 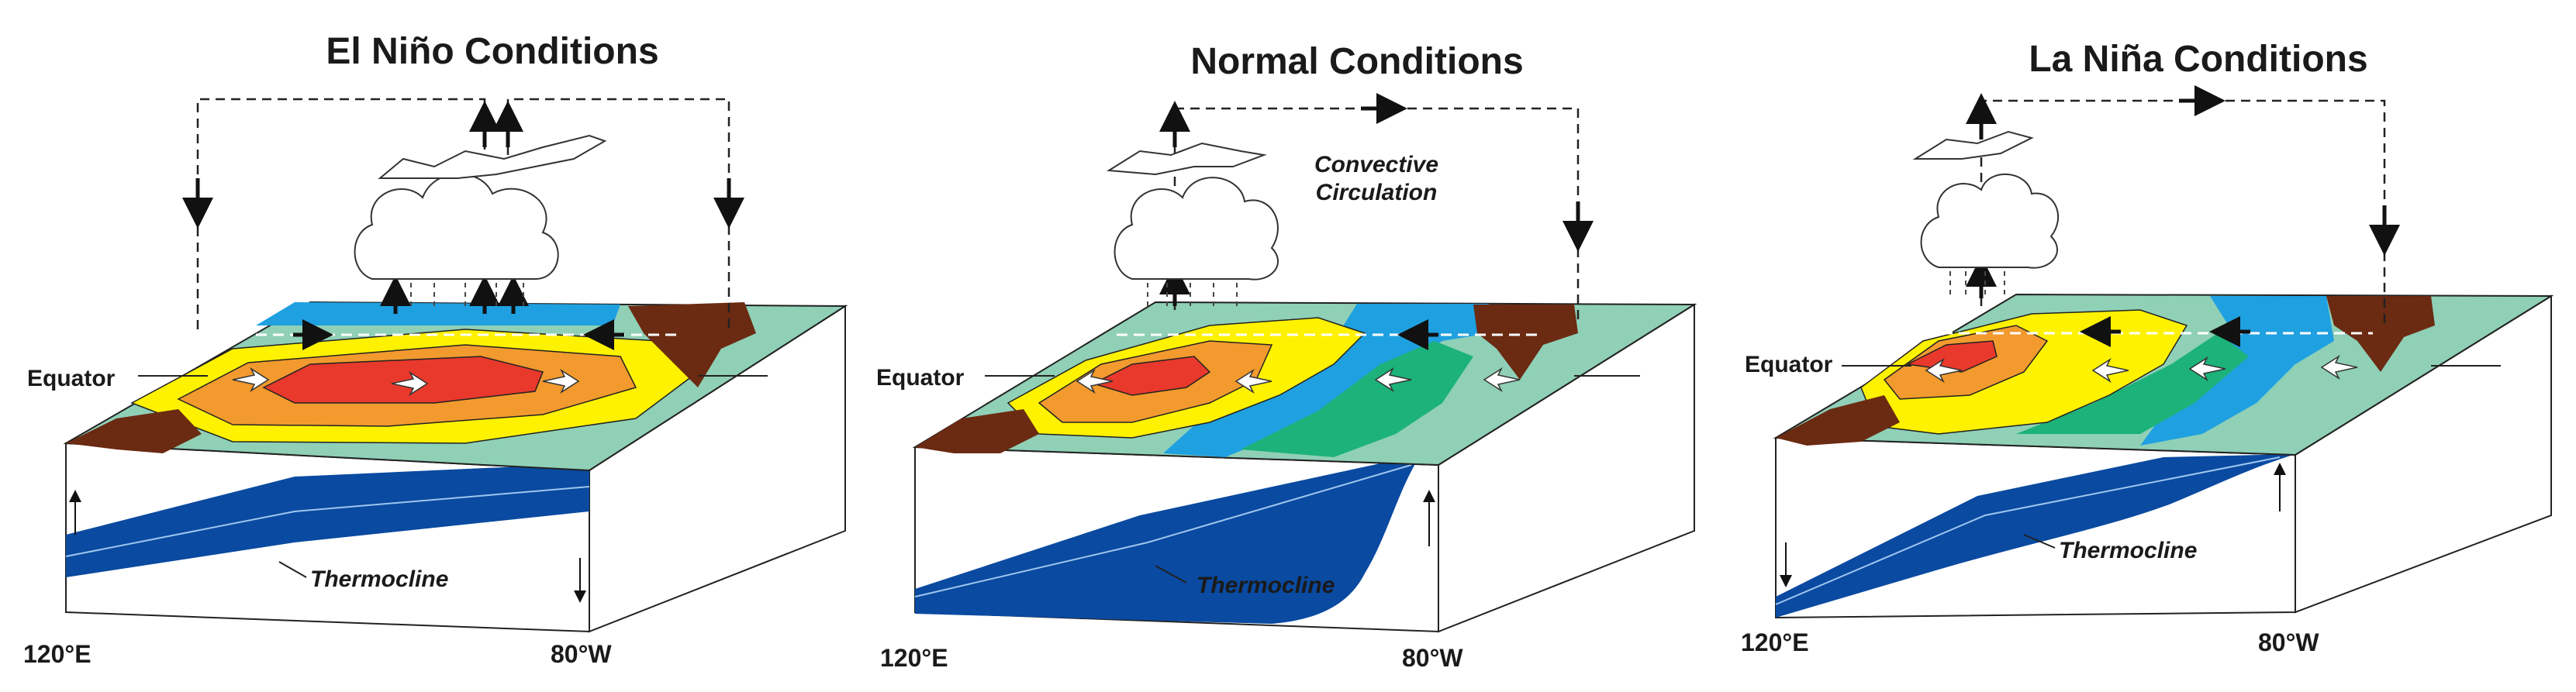 What do you see at coordinates (1356, 61) in the screenshot?
I see `panel-title: Normal Conditions` at bounding box center [1356, 61].